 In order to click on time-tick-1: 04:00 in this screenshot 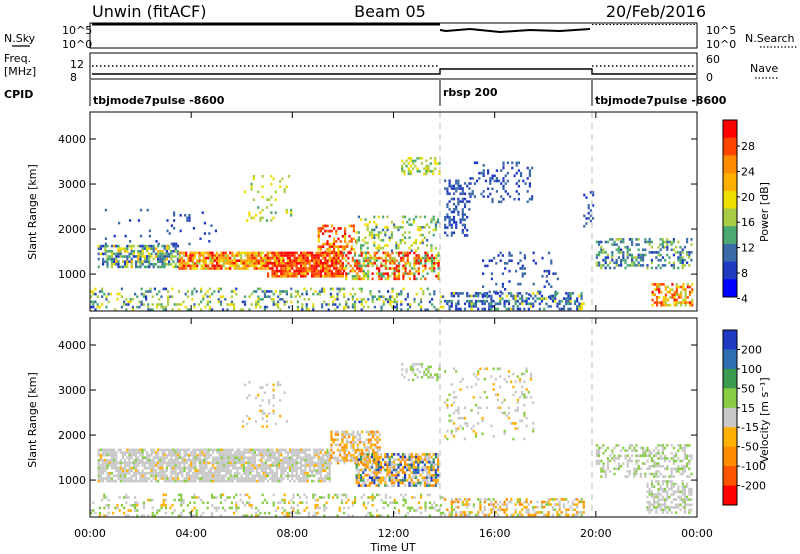, I will do `click(191, 533)`.